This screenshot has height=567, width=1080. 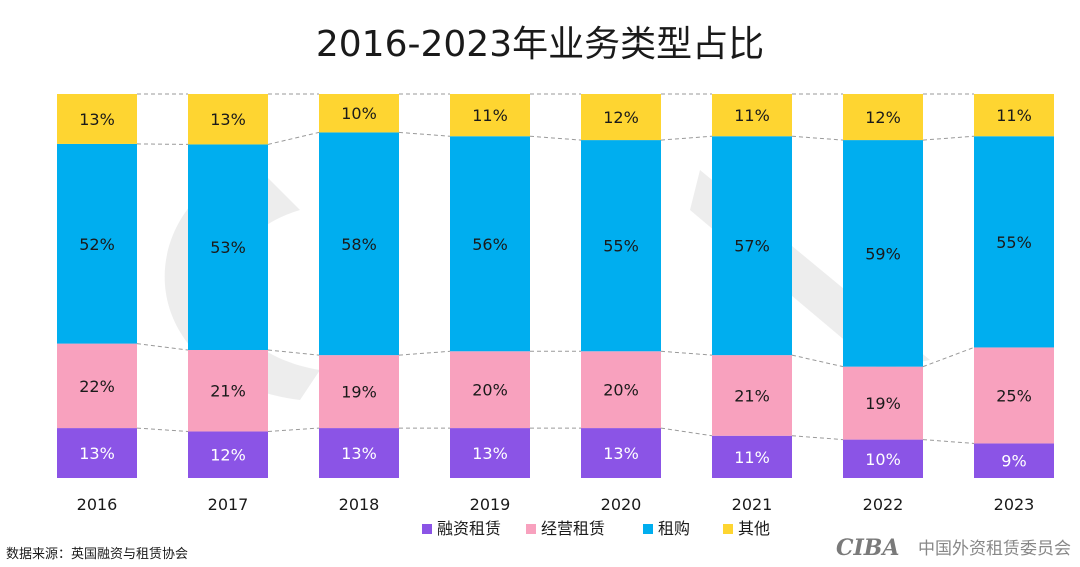 I want to click on data-label-2017-2: 53%, so click(x=228, y=247).